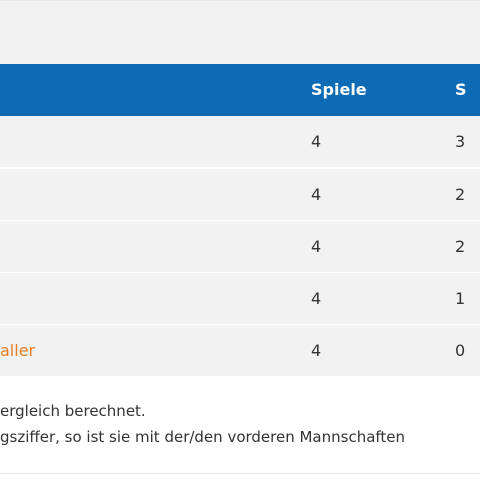  What do you see at coordinates (73, 411) in the screenshot?
I see `note-line: ergleich berechnet.` at bounding box center [73, 411].